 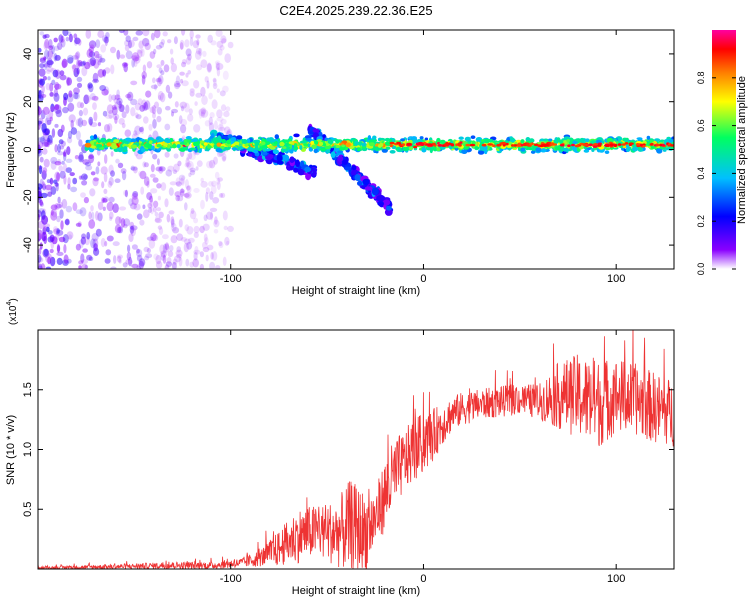 What do you see at coordinates (701, 173) in the screenshot?
I see `colorbar-tick-label: 0.4` at bounding box center [701, 173].